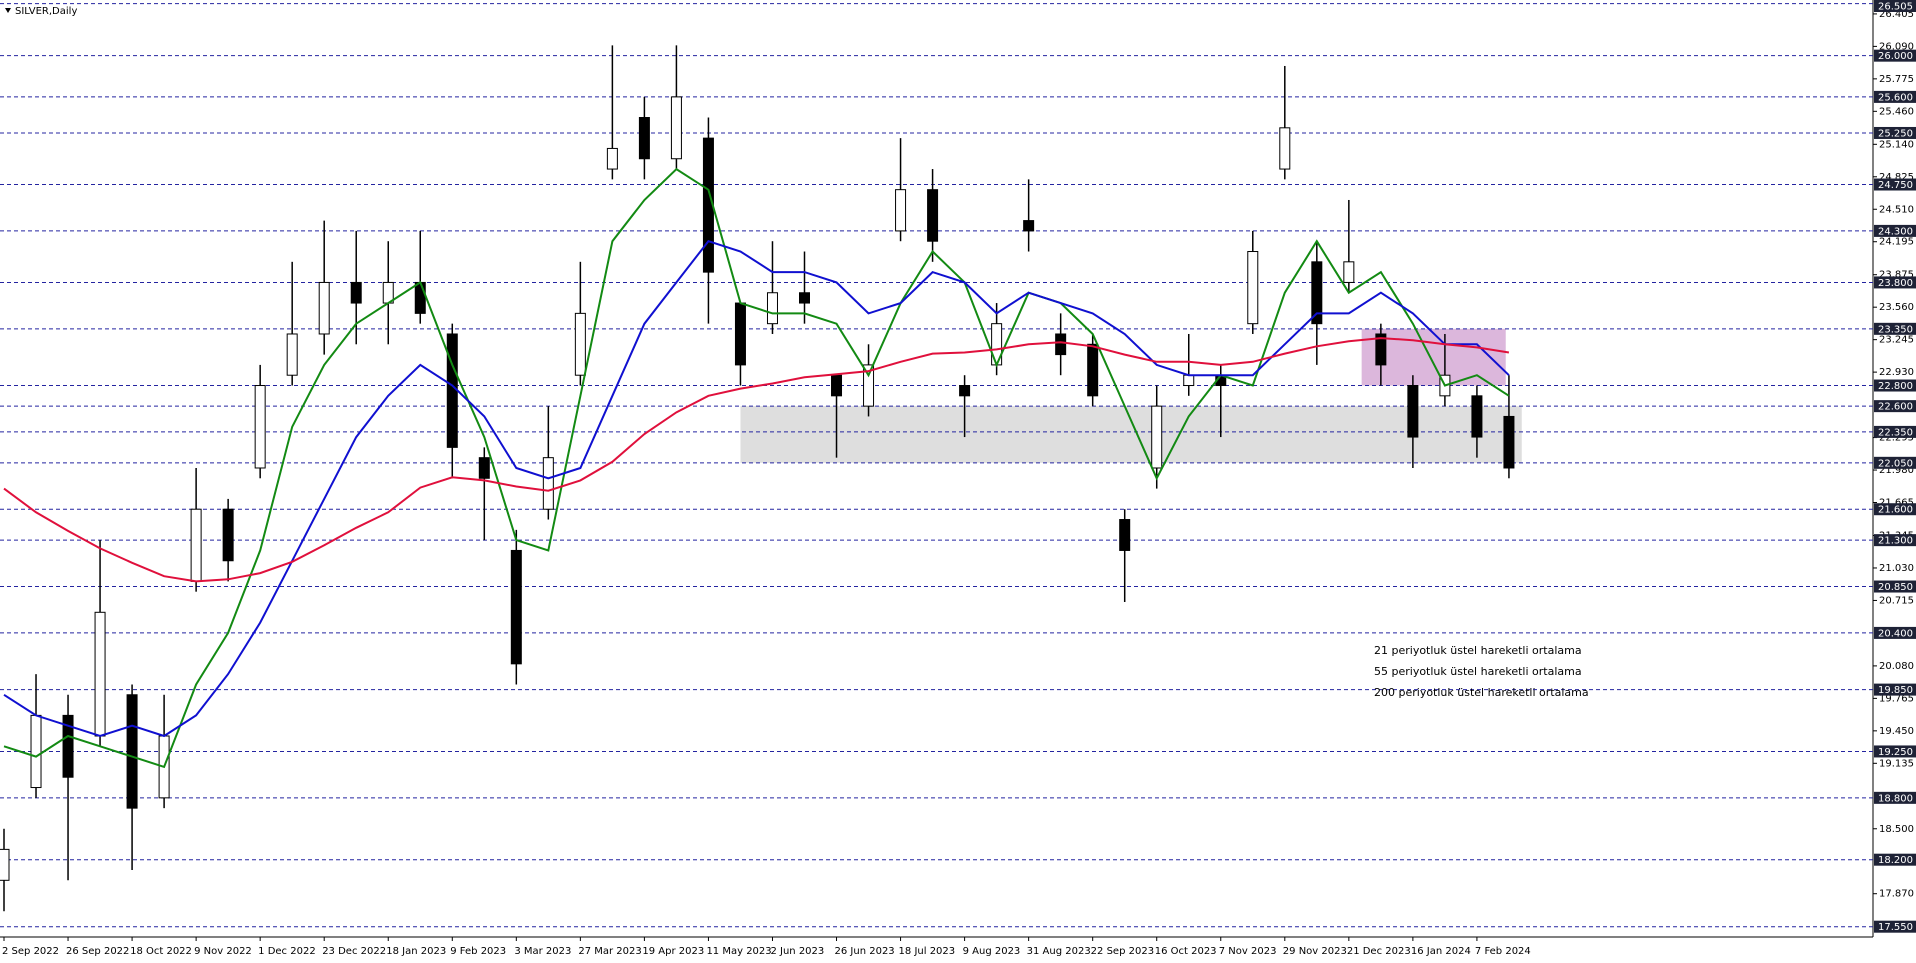  Describe the element at coordinates (416, 951) in the screenshot. I see `x-tick-label: 18 Jan 2023` at that location.